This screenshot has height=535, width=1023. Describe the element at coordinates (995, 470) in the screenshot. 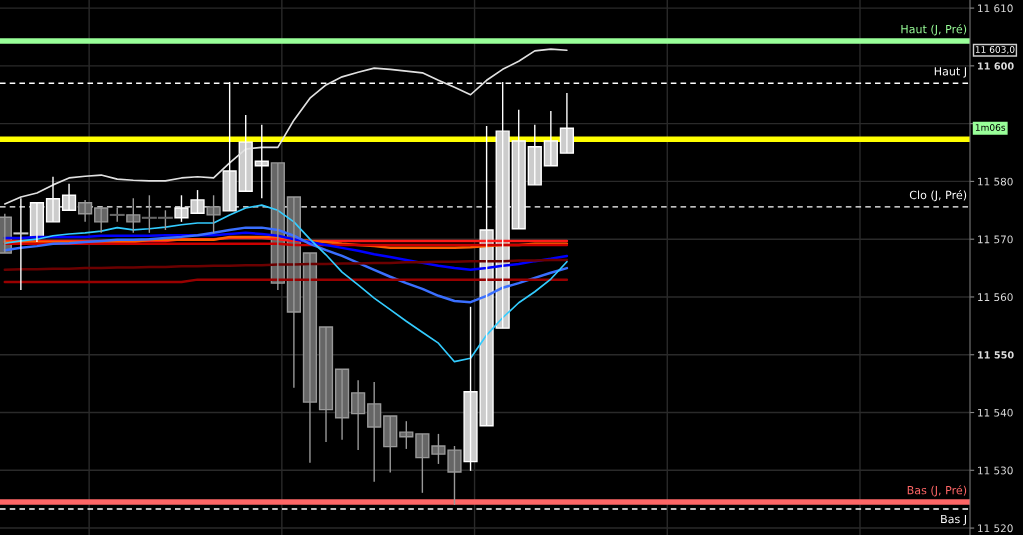

I see `y-tick-label: 11 530` at that location.